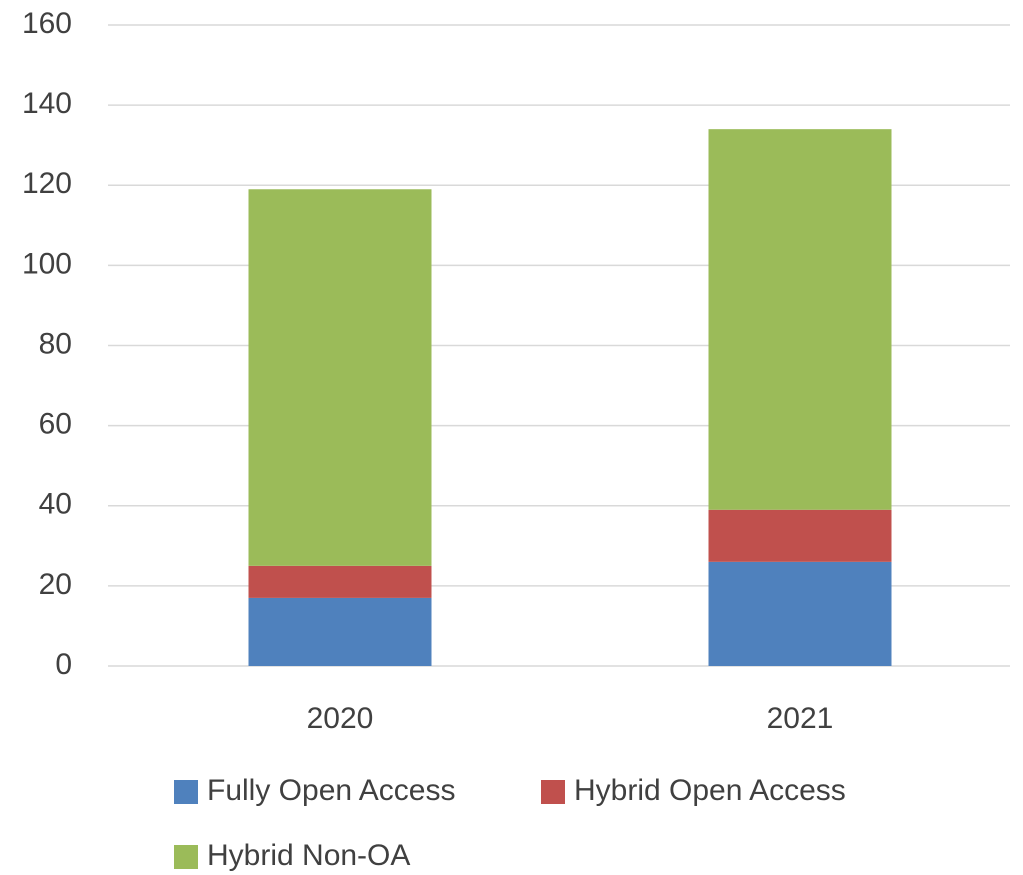  I want to click on legend-label: Hybrid Non-OA, so click(308, 855).